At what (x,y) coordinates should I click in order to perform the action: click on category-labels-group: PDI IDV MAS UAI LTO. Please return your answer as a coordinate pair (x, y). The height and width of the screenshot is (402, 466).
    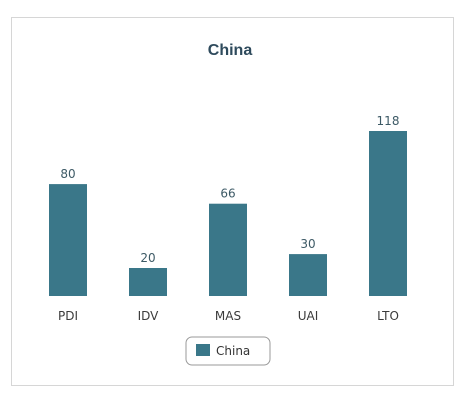
    Looking at the image, I should click on (228, 316).